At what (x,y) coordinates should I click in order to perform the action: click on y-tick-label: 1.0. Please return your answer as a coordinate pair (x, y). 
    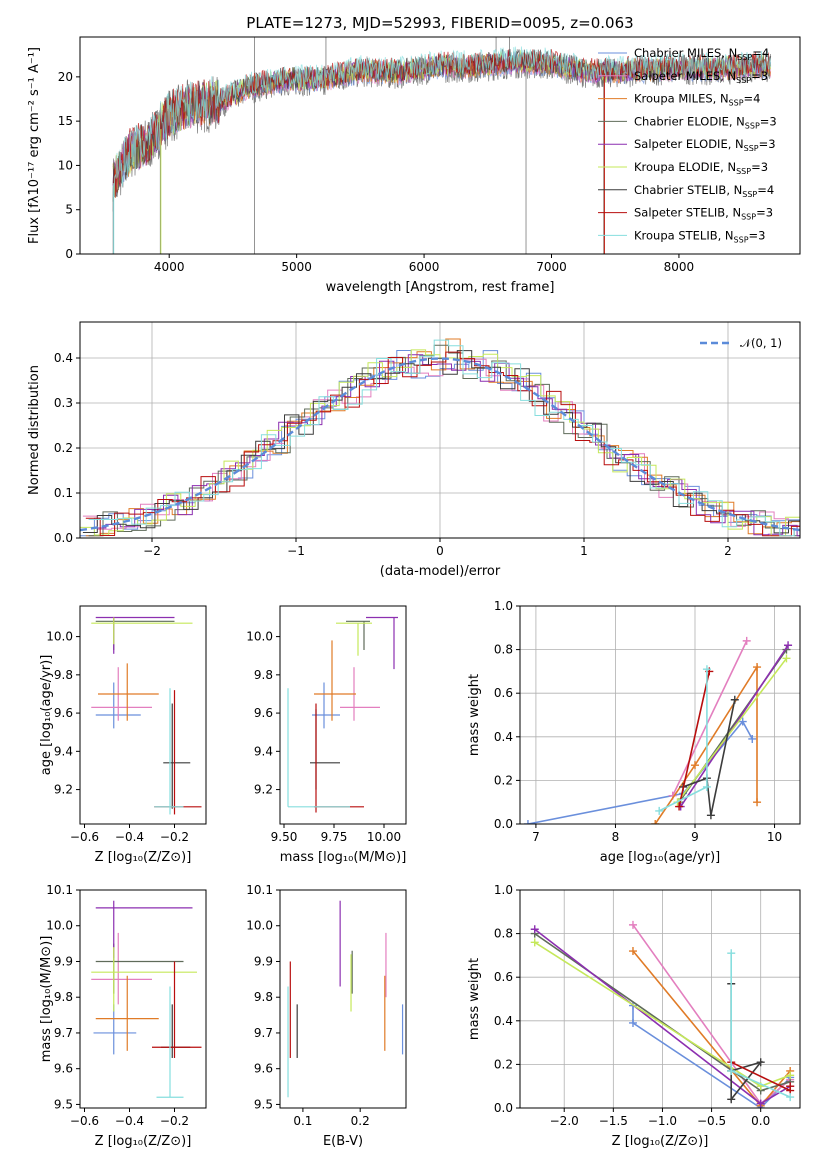
    Looking at the image, I should click on (503, 890).